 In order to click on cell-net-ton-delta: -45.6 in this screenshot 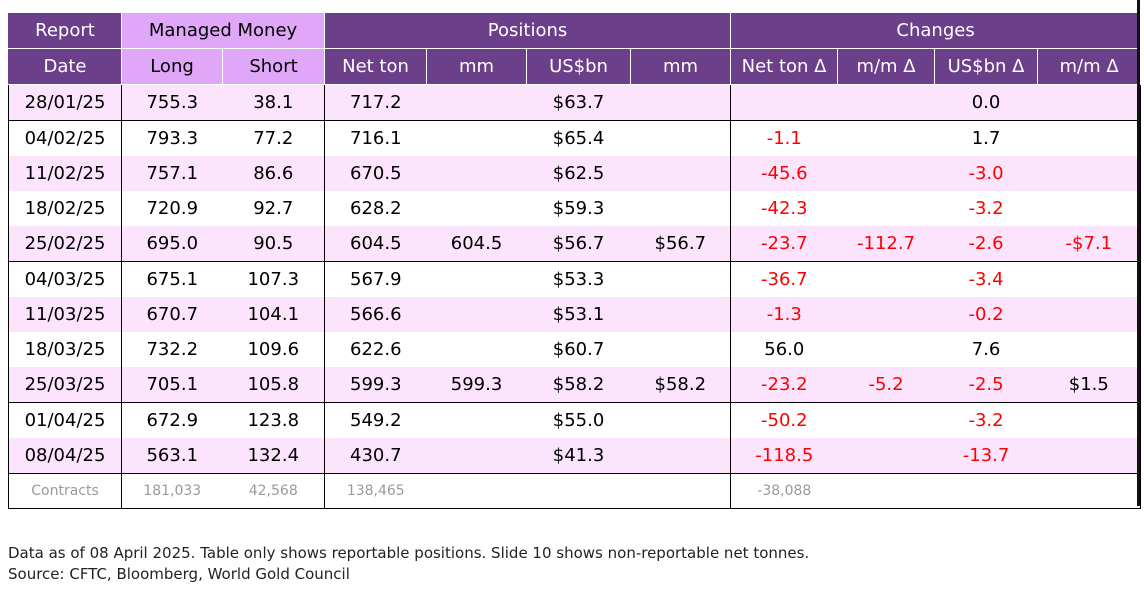, I will do `click(784, 173)`.